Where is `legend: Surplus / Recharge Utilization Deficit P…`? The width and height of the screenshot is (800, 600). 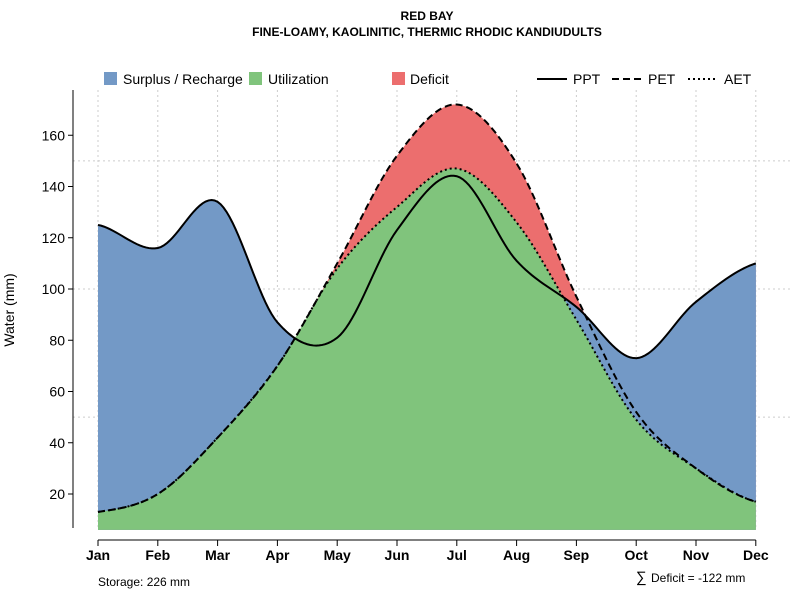
legend: Surplus / Recharge Utilization Deficit P… is located at coordinates (428, 79).